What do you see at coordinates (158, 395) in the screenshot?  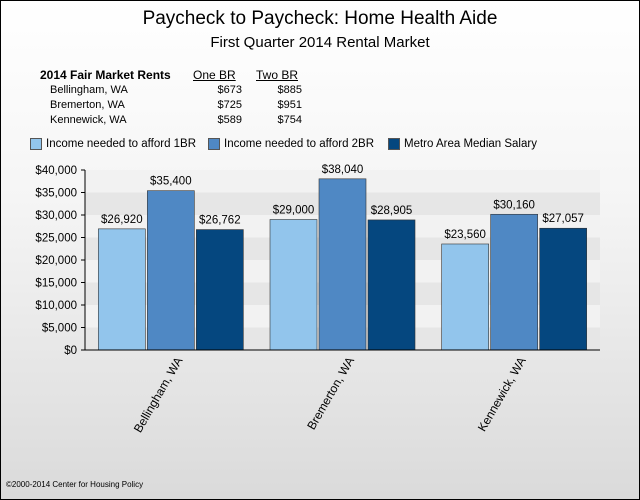 I see `x-category-label: Bellingham, WA` at bounding box center [158, 395].